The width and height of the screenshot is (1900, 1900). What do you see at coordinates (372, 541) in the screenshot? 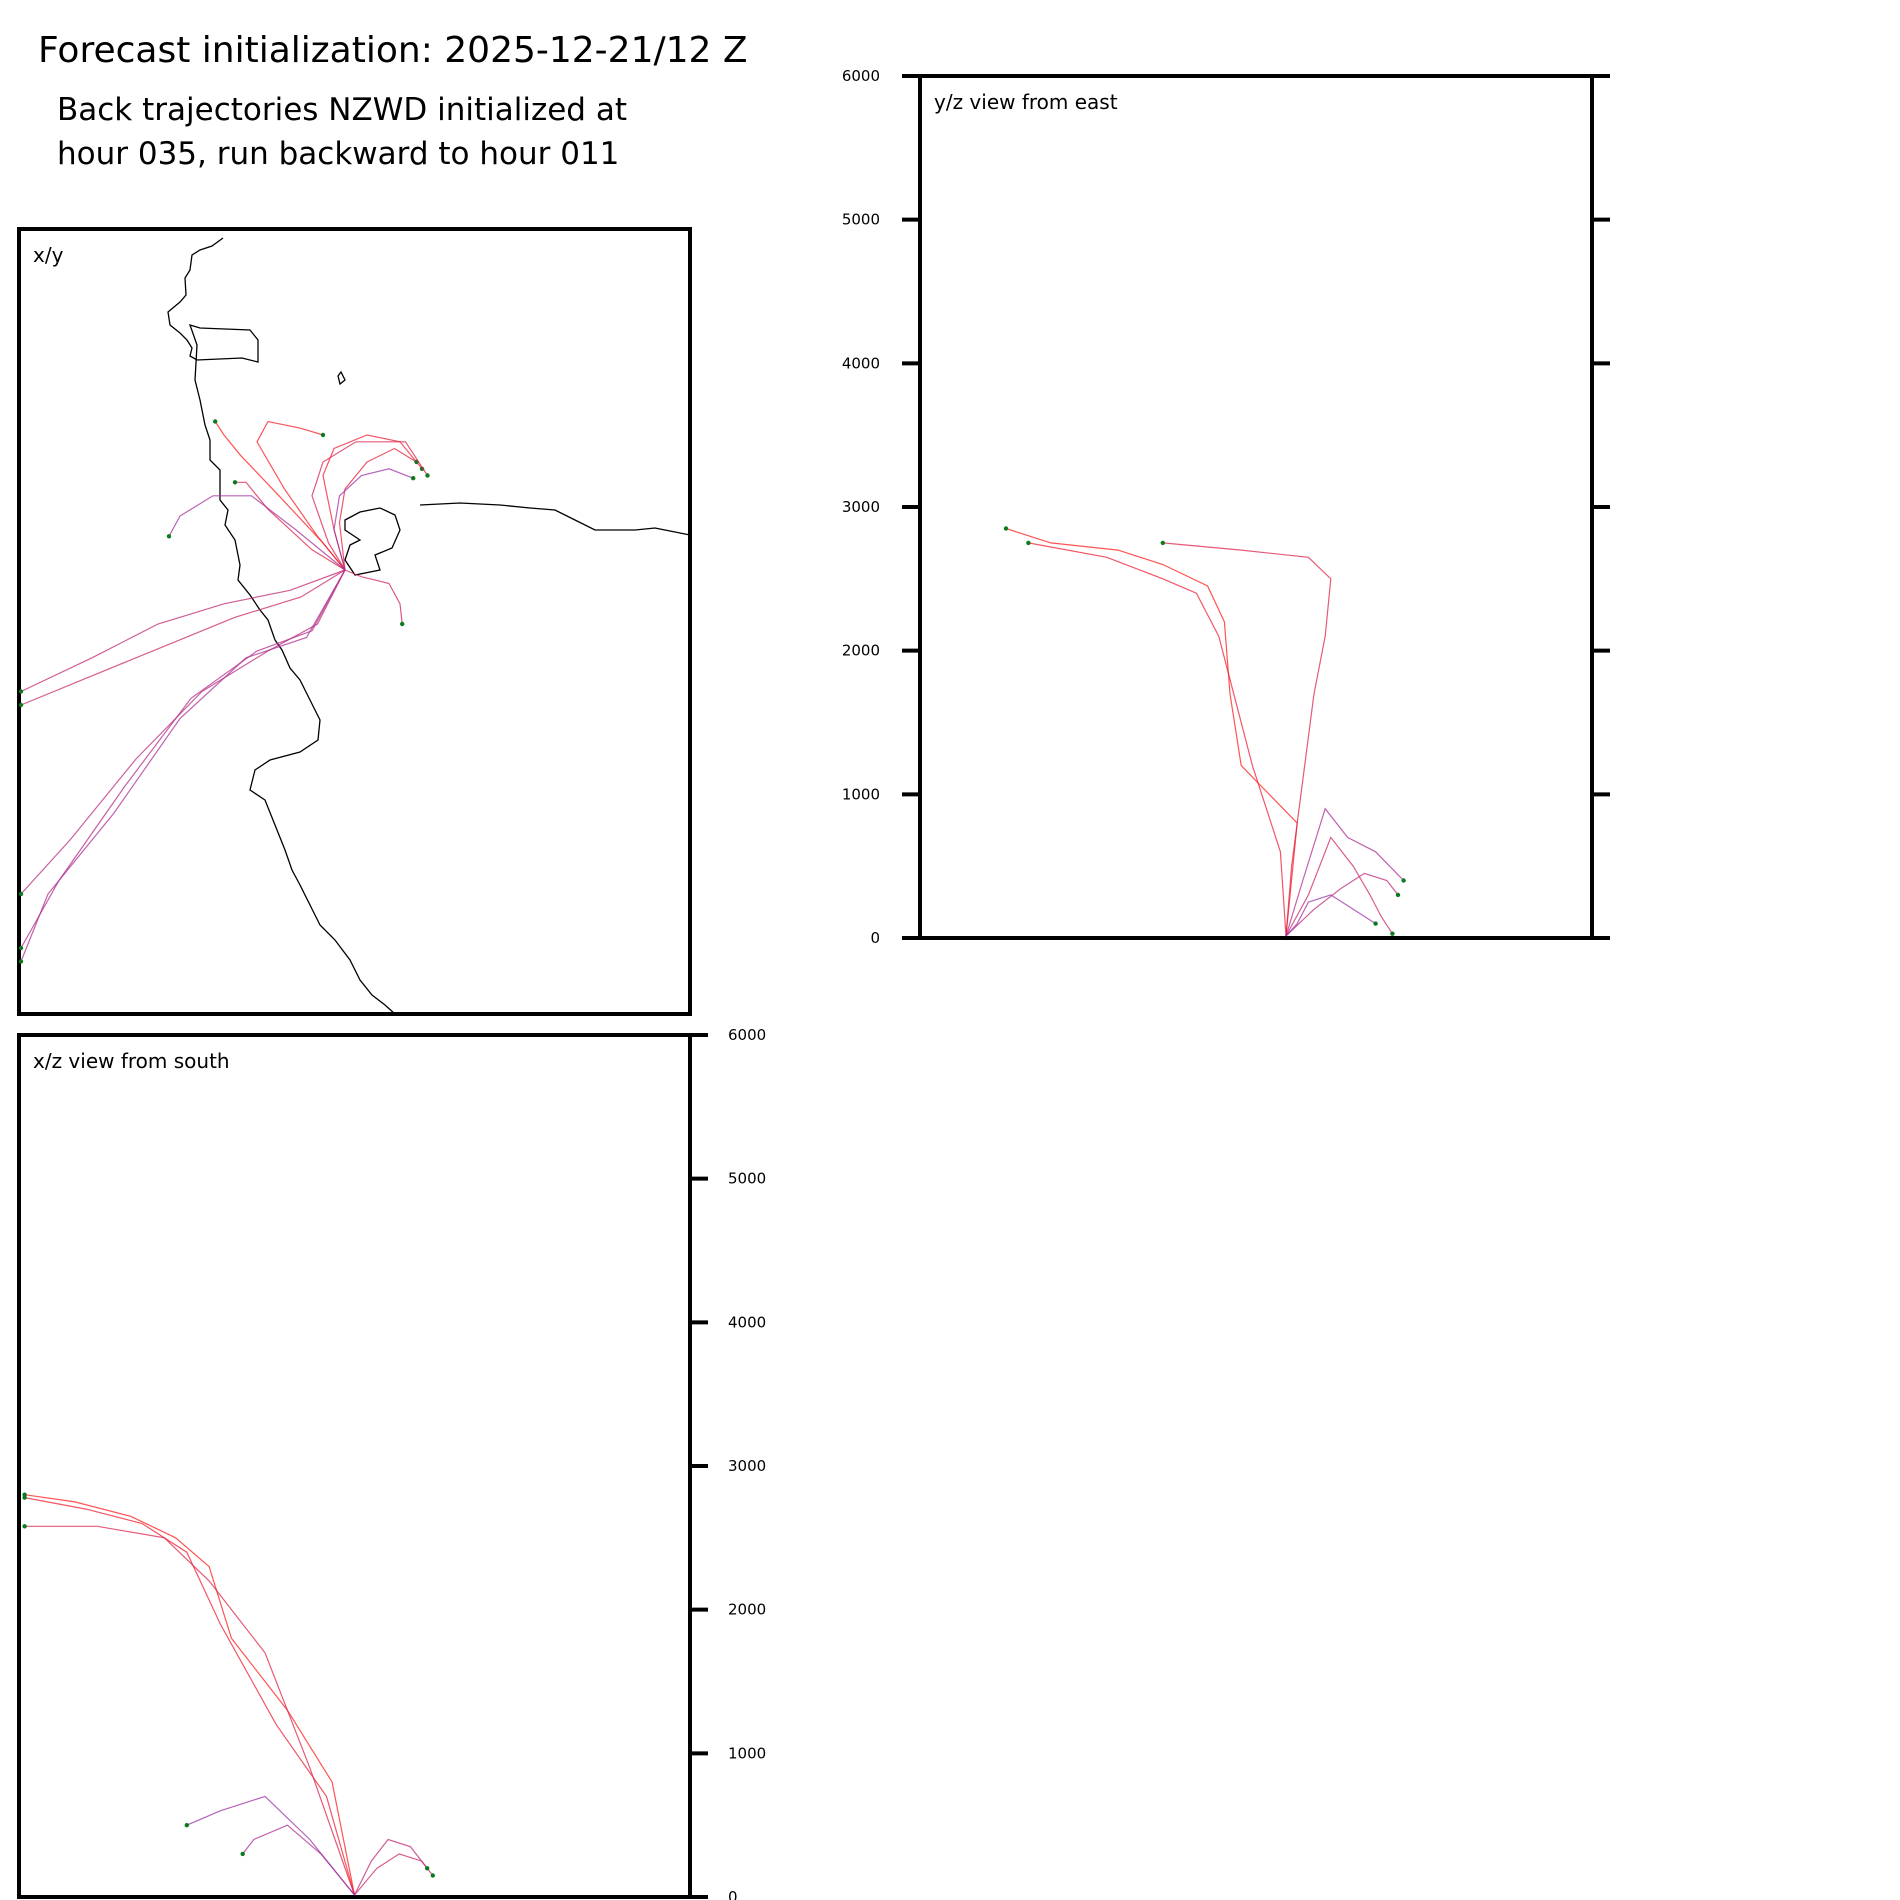
I see `coastline-inlet` at bounding box center [372, 541].